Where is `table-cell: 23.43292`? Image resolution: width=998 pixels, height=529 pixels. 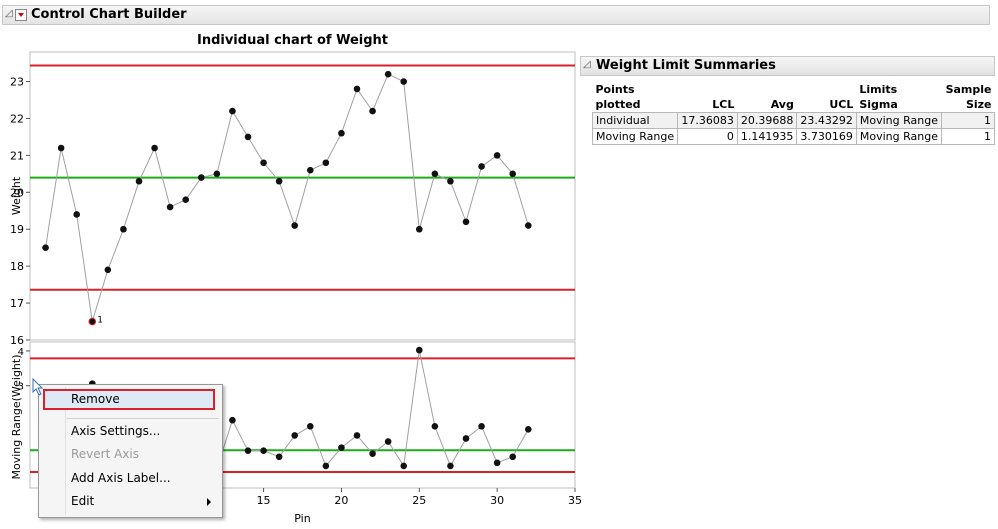 table-cell: 23.43292 is located at coordinates (826, 120).